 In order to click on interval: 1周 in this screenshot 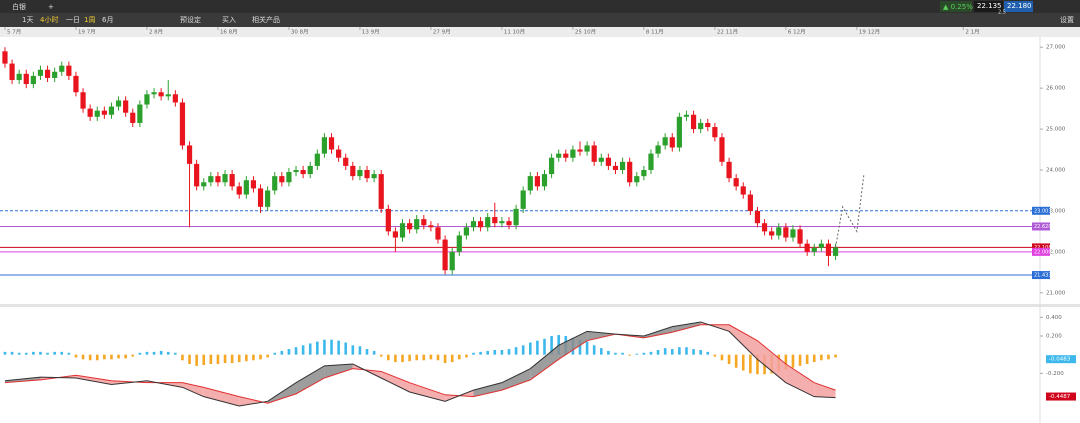, I will do `click(89, 20)`.